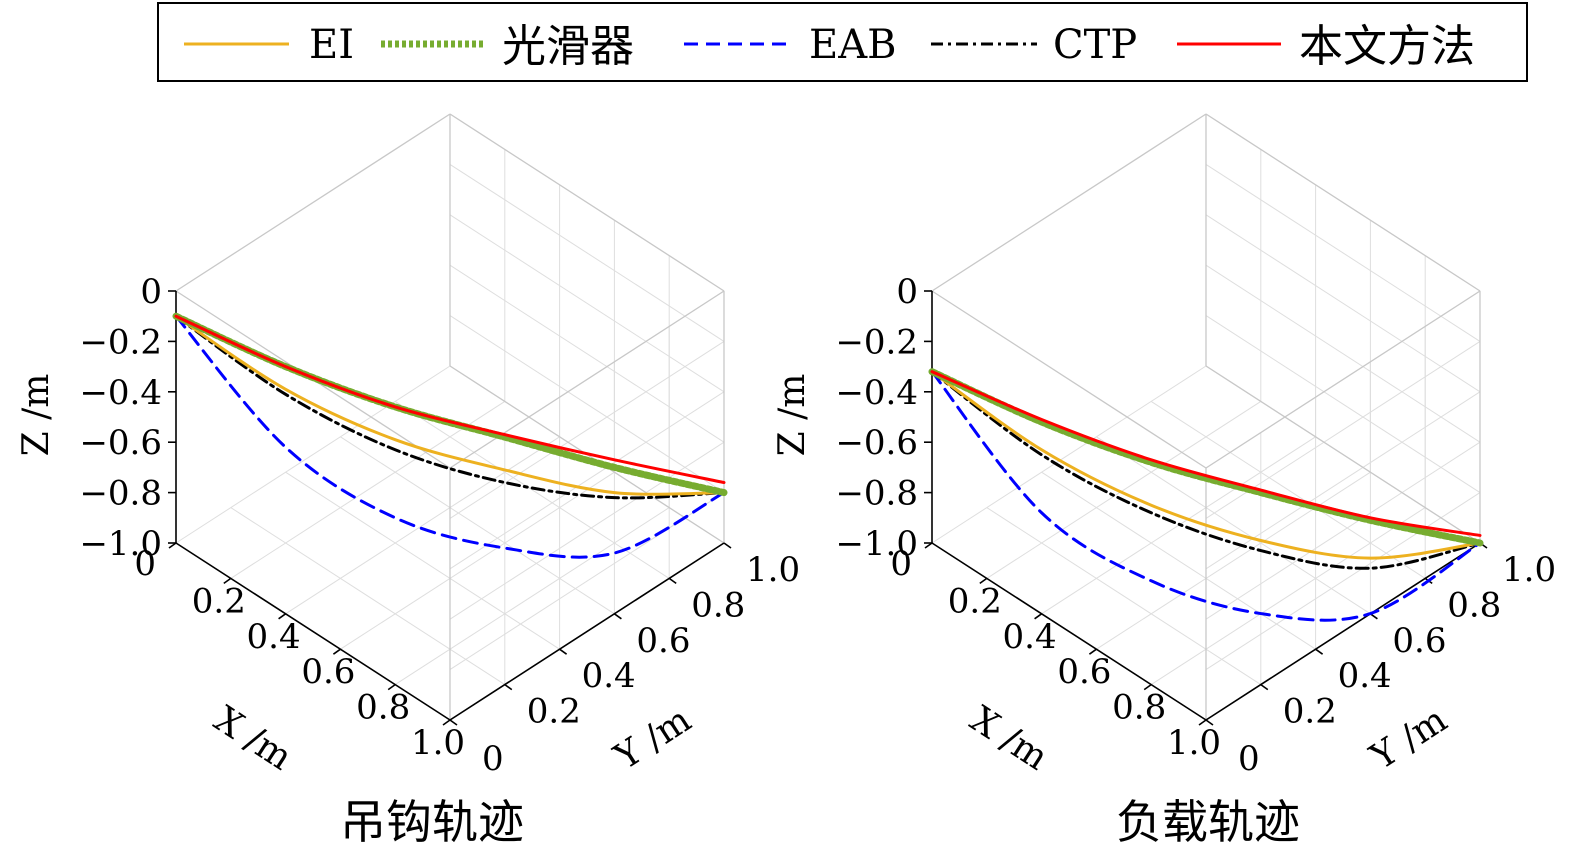 The height and width of the screenshot is (852, 1575). Describe the element at coordinates (432, 822) in the screenshot. I see `chart-title: 吊钩轨迹` at that location.